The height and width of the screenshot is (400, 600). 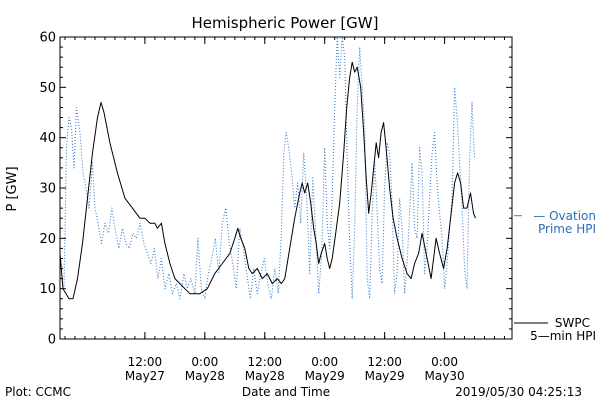 I want to click on chart-title: Hemispheric Power [GW], so click(x=285, y=23).